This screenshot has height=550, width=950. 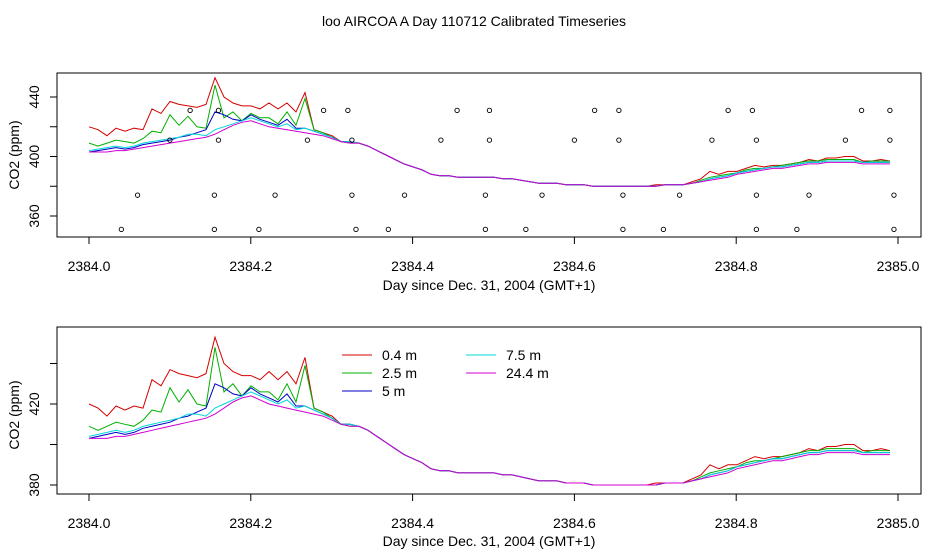 I want to click on top-x-axis: 2384.0 2384.2 2384.4 2384.6 2384.8 2385.0, so click(x=494, y=255).